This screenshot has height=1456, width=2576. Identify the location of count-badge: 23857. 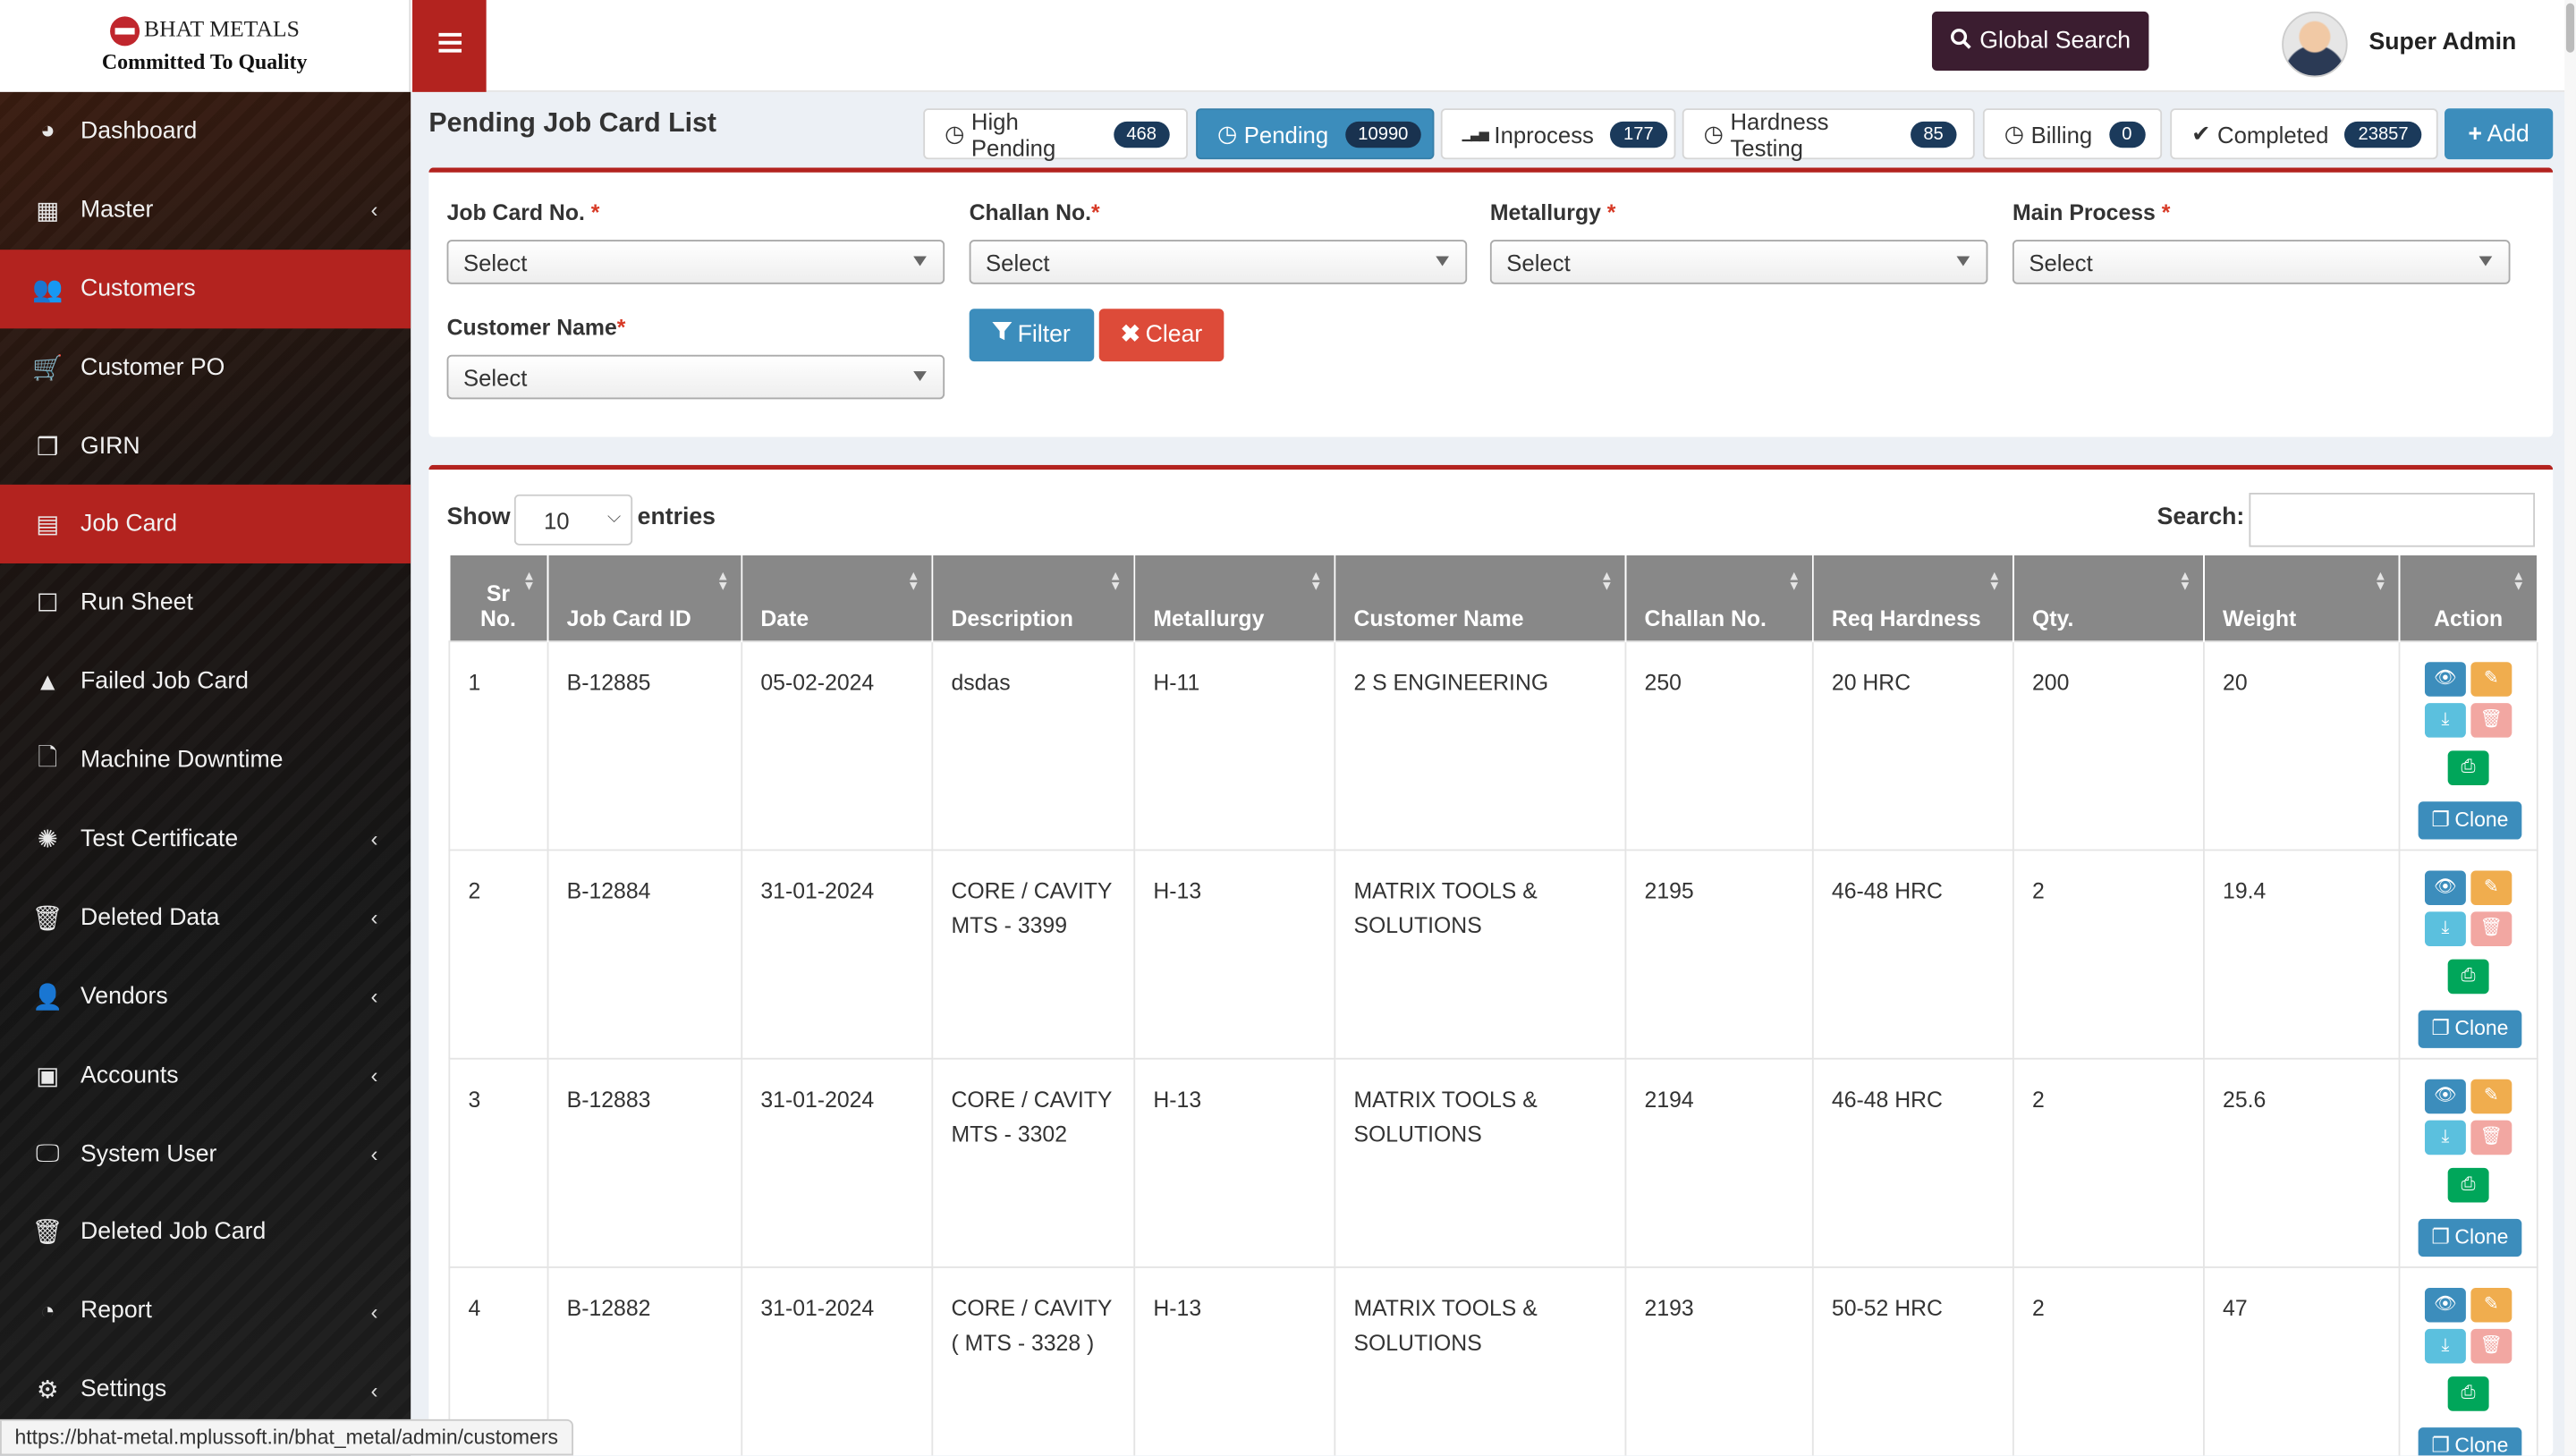
(2383, 134).